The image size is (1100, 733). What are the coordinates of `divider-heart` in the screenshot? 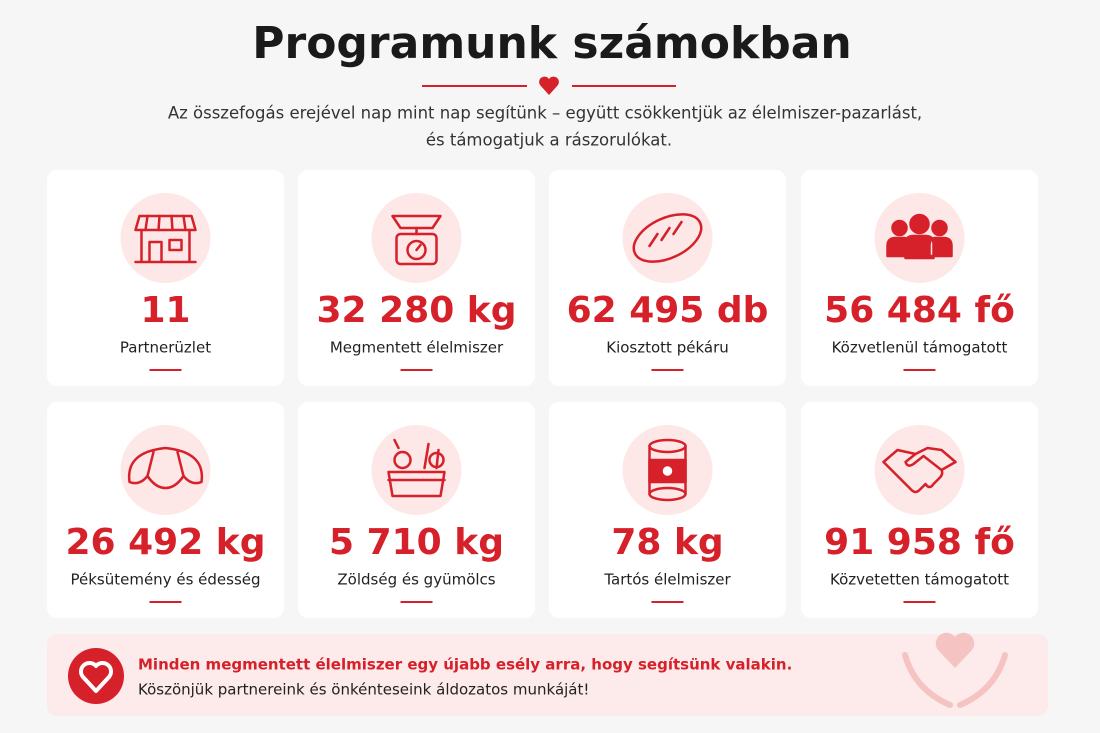 It's located at (549, 85).